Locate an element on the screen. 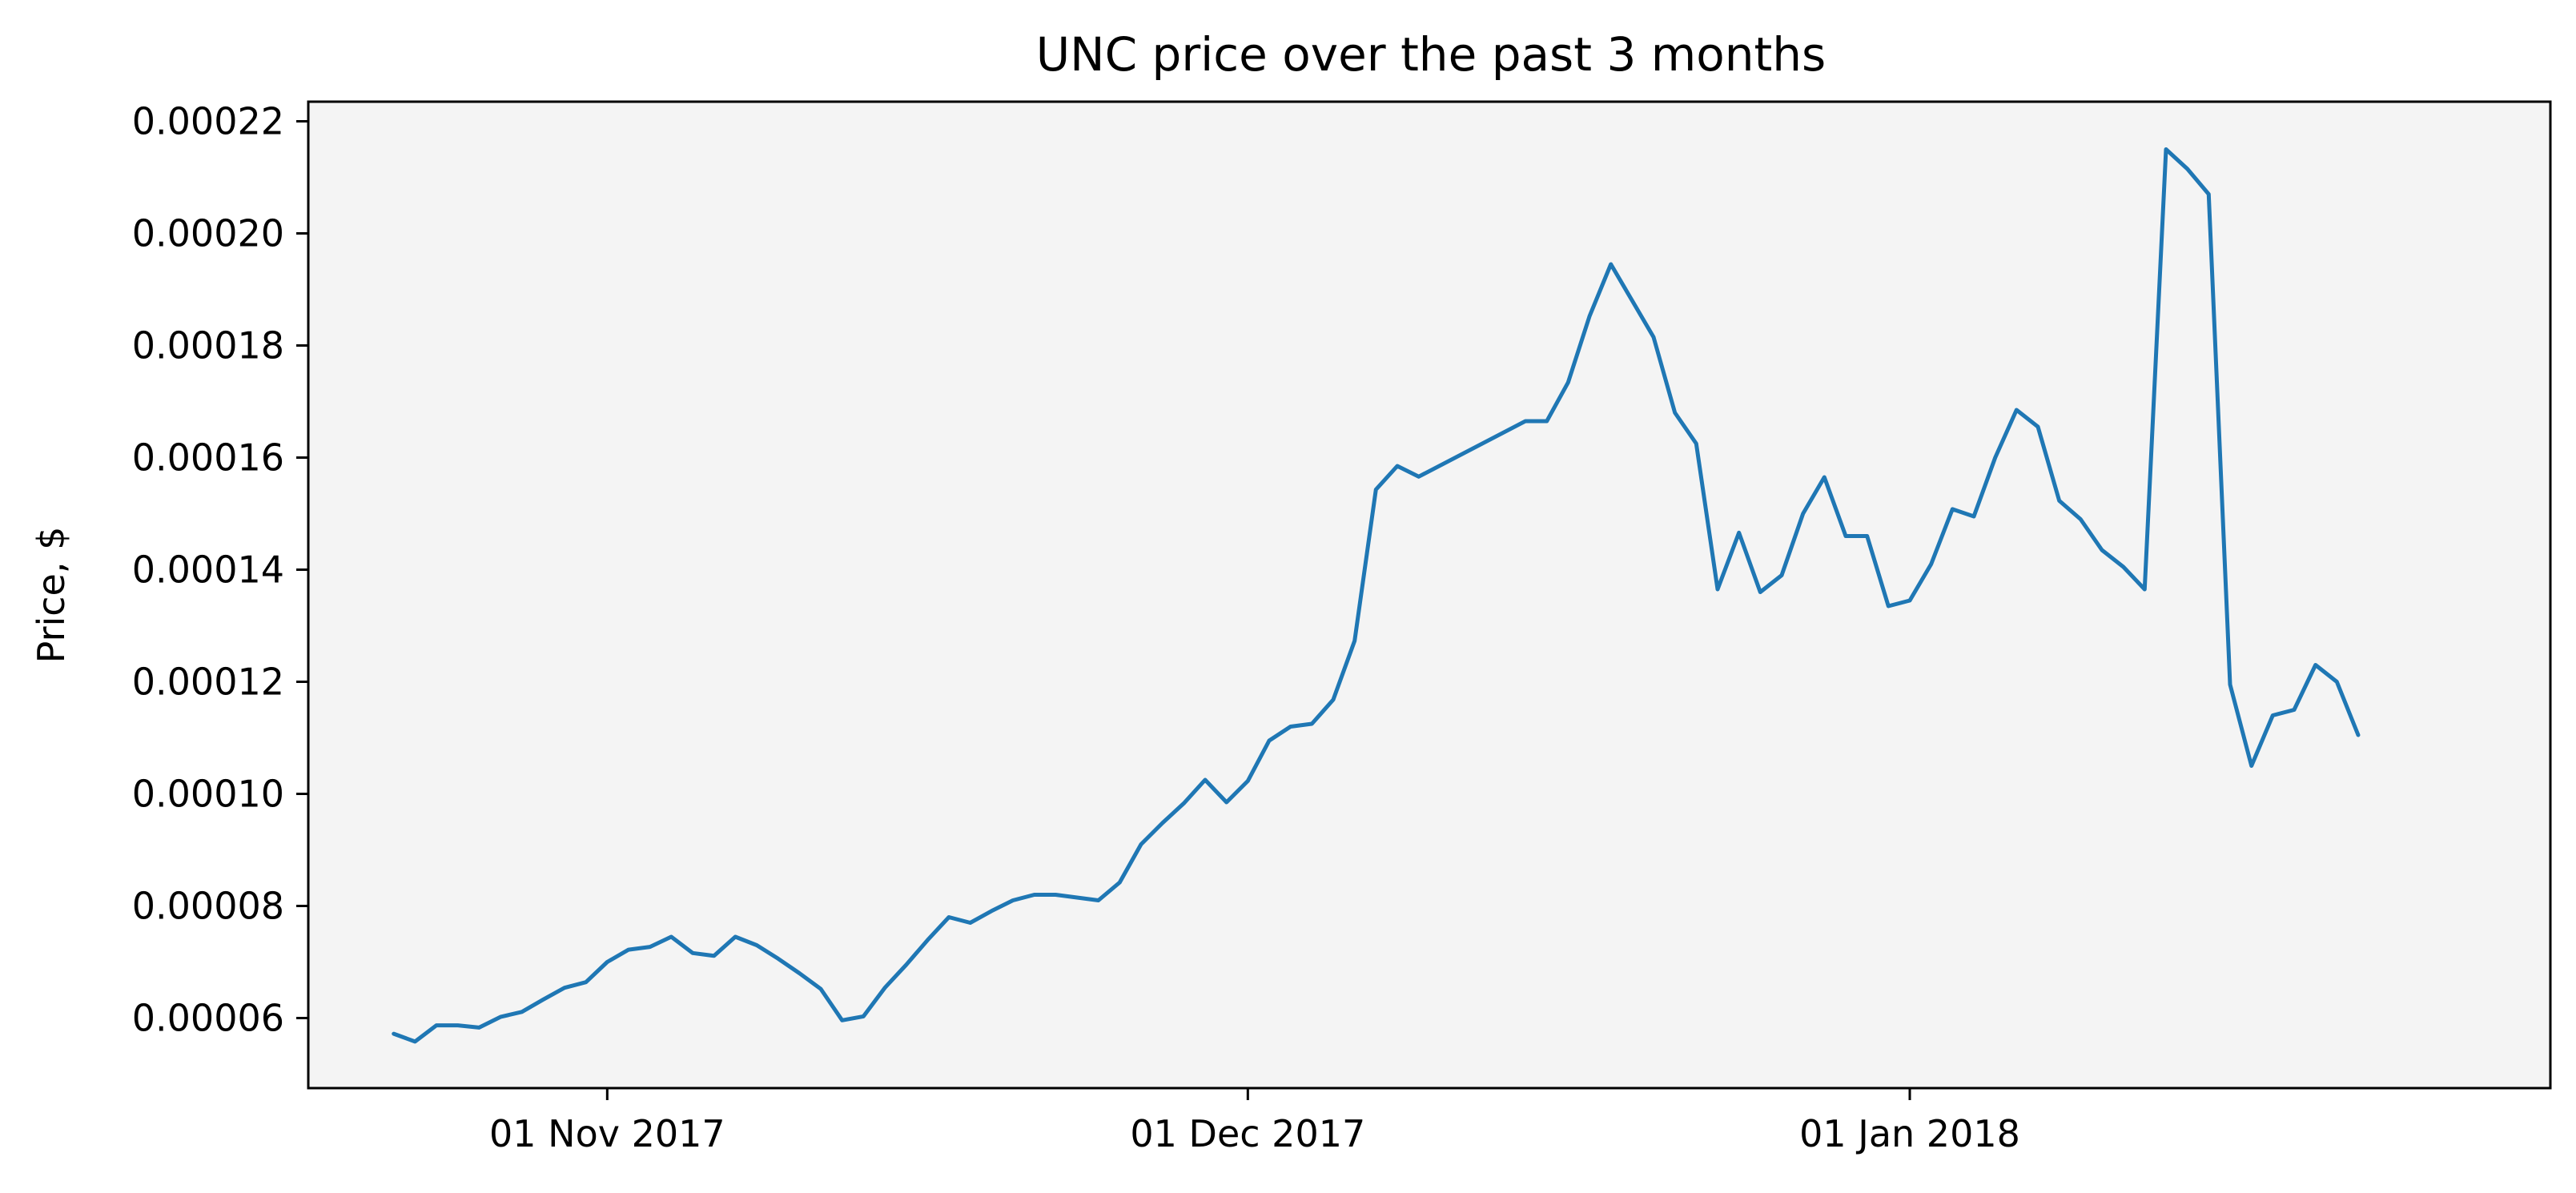  y-tick-label: 0.00022 is located at coordinates (208, 122).